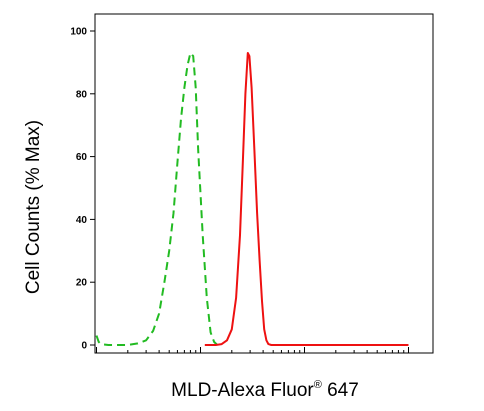  I want to click on x-axis-title: MLD-Alexa Fluor® 647, so click(265, 390).